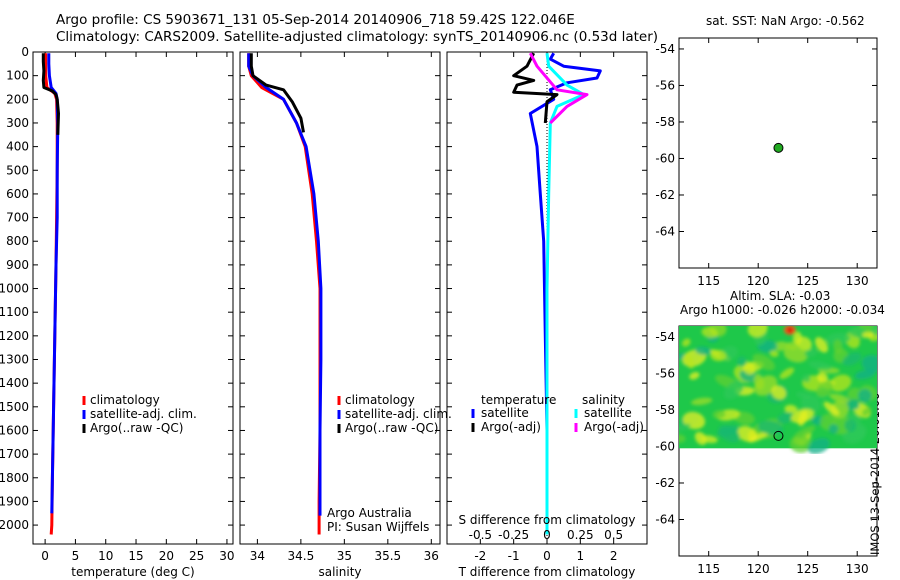  I want to click on salinity-diff-tick-label: 0, so click(547, 535).